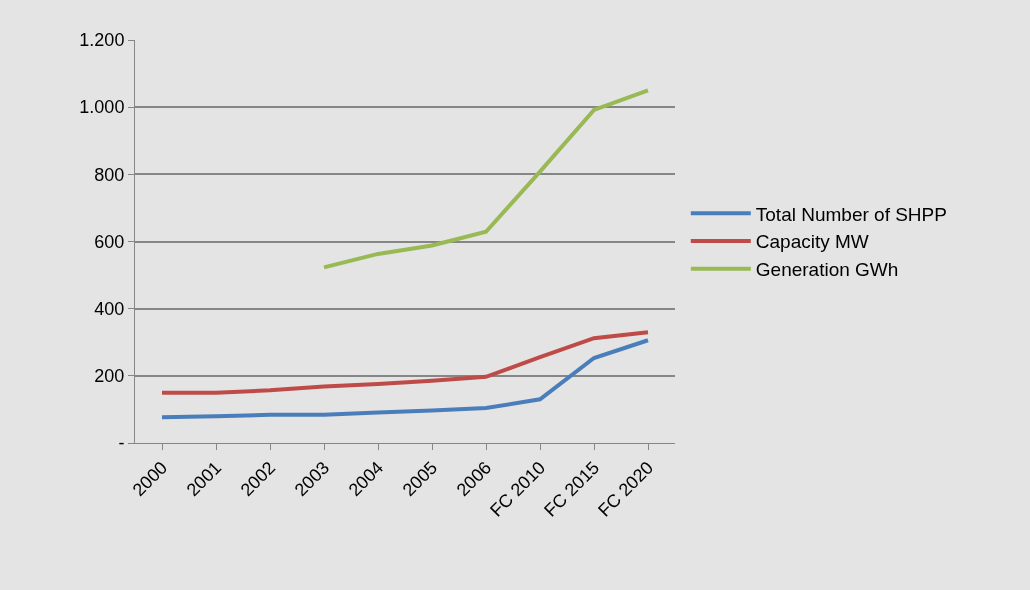  I want to click on y-tick-label: -, so click(121, 443).